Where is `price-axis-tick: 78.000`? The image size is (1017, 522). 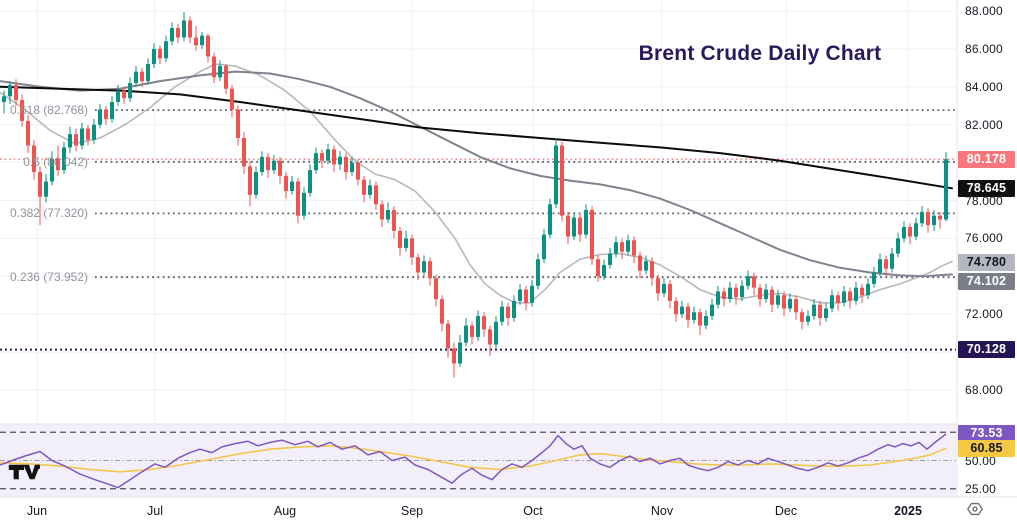
price-axis-tick: 78.000 is located at coordinates (984, 200).